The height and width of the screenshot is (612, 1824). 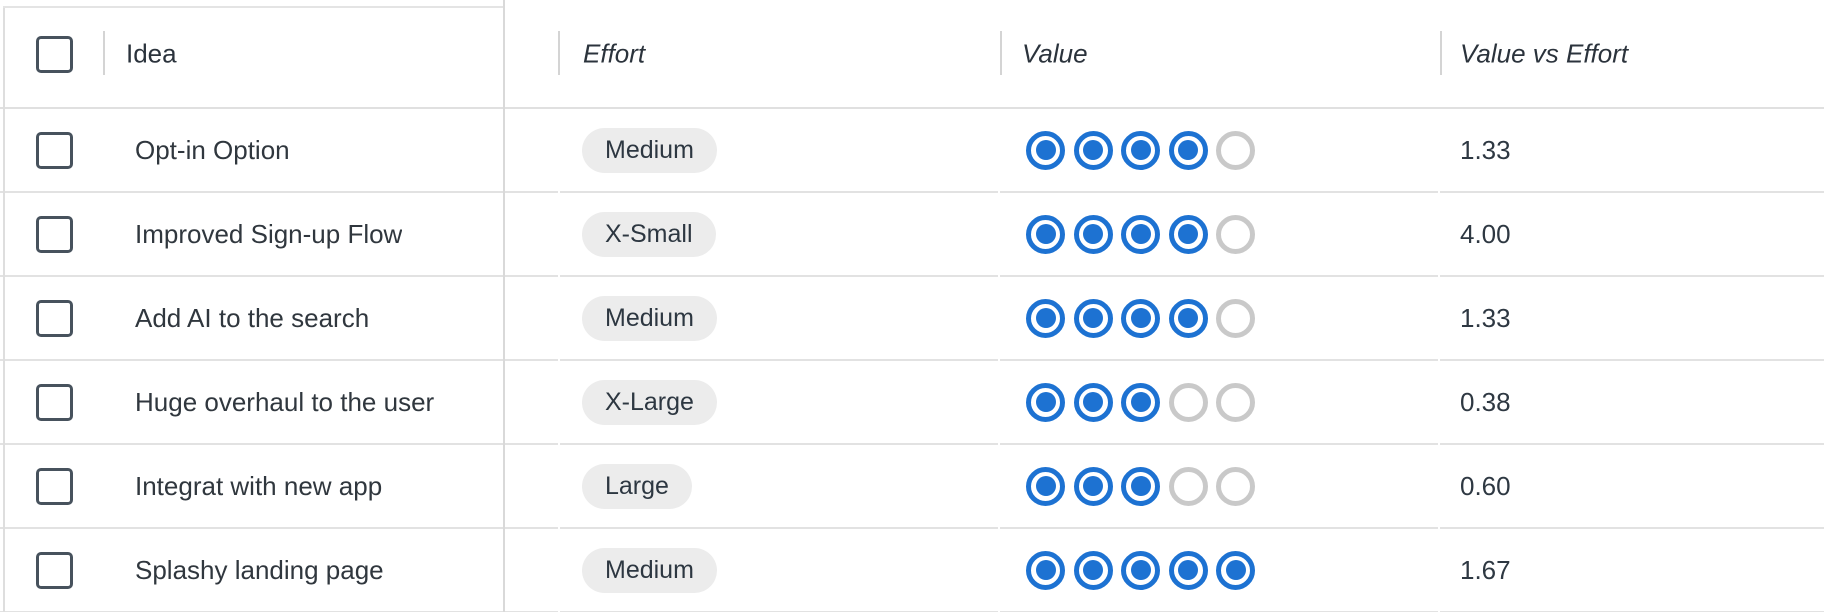 I want to click on table-row: Integrat with new app Large 0.60, so click(x=912, y=487).